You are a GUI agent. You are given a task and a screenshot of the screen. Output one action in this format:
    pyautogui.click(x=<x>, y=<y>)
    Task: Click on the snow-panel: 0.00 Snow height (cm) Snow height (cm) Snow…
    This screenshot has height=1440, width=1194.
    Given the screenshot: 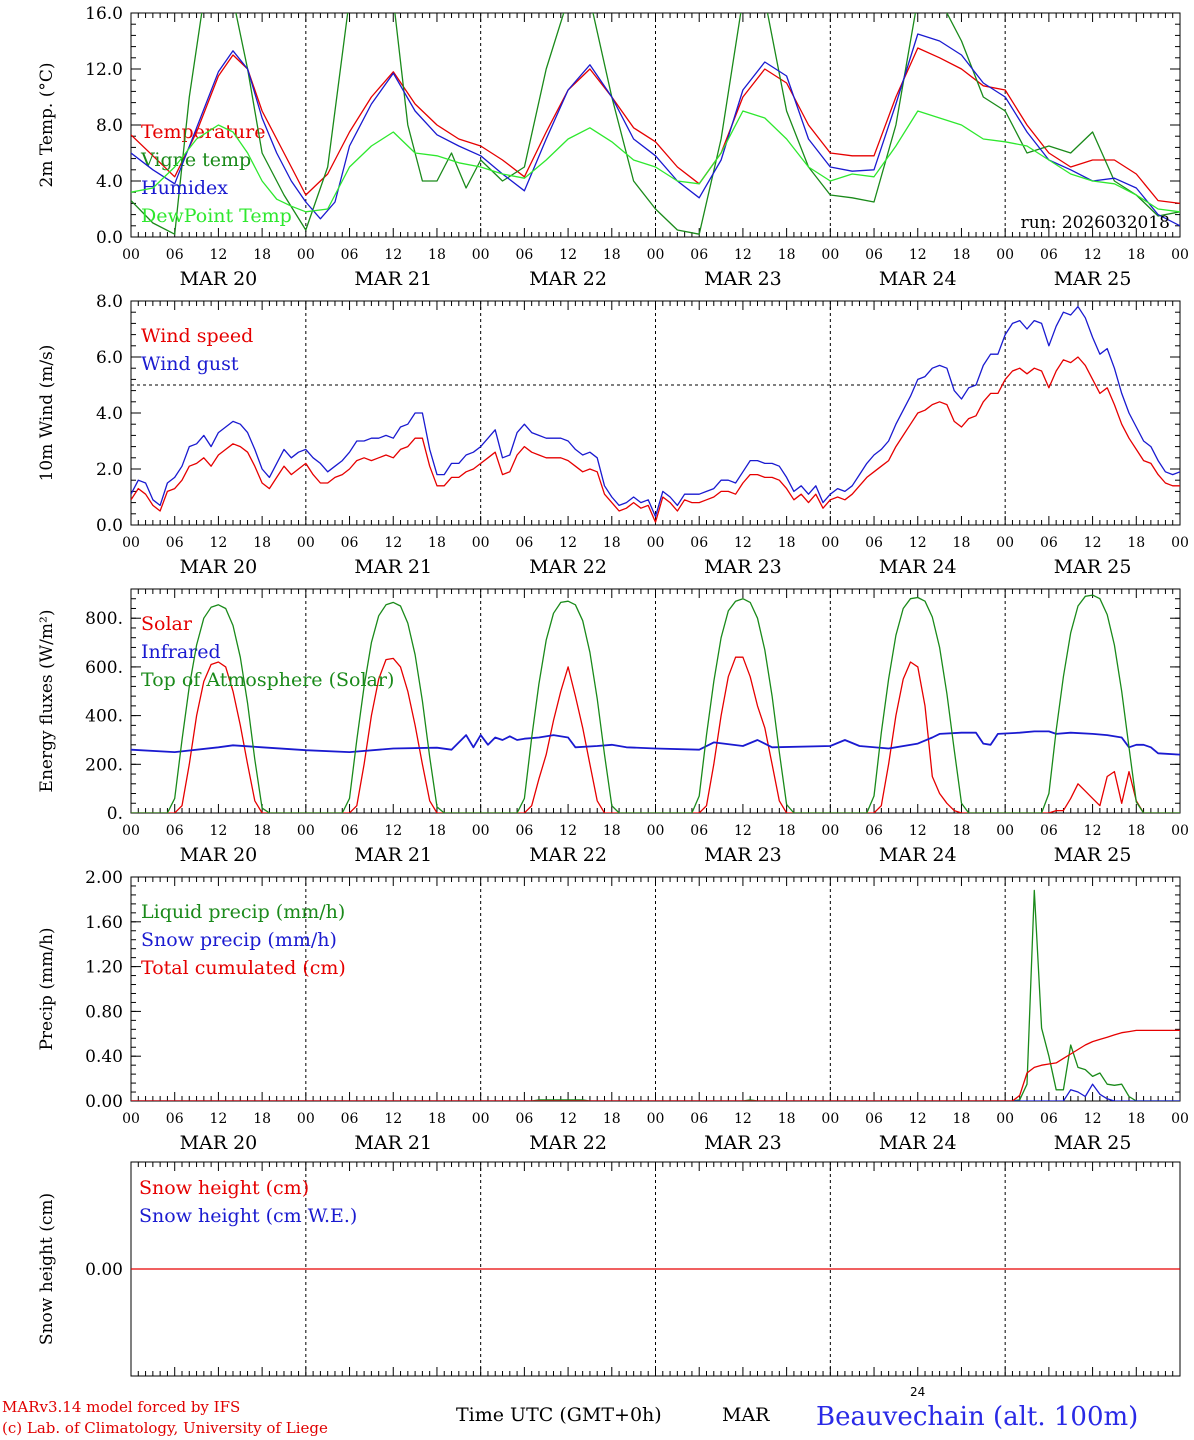 What is the action you would take?
    pyautogui.click(x=609, y=1269)
    